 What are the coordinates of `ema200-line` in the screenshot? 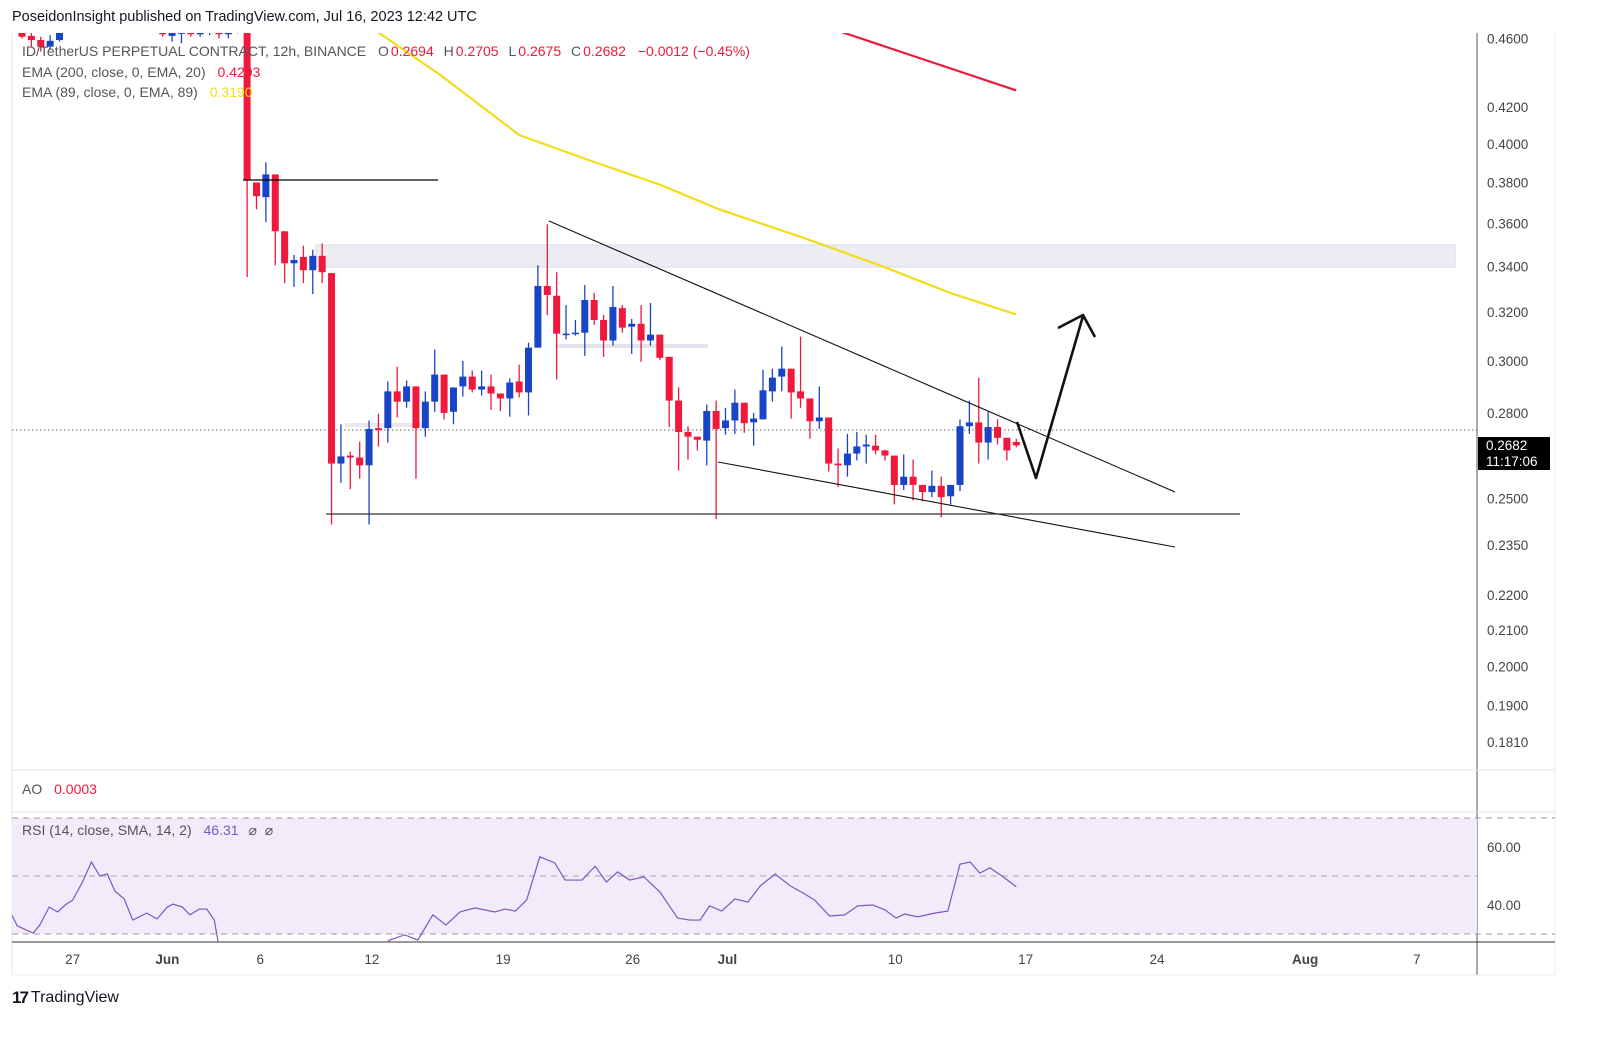 It's located at (929, 62).